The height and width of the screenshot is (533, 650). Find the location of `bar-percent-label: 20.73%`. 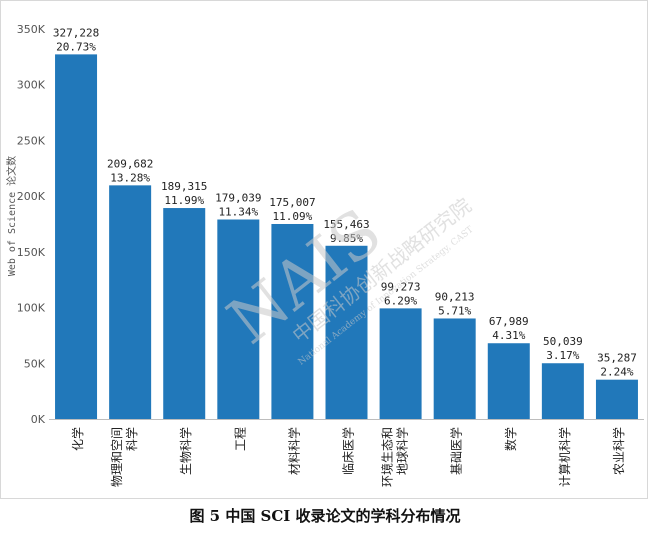

bar-percent-label: 20.73% is located at coordinates (76, 46).